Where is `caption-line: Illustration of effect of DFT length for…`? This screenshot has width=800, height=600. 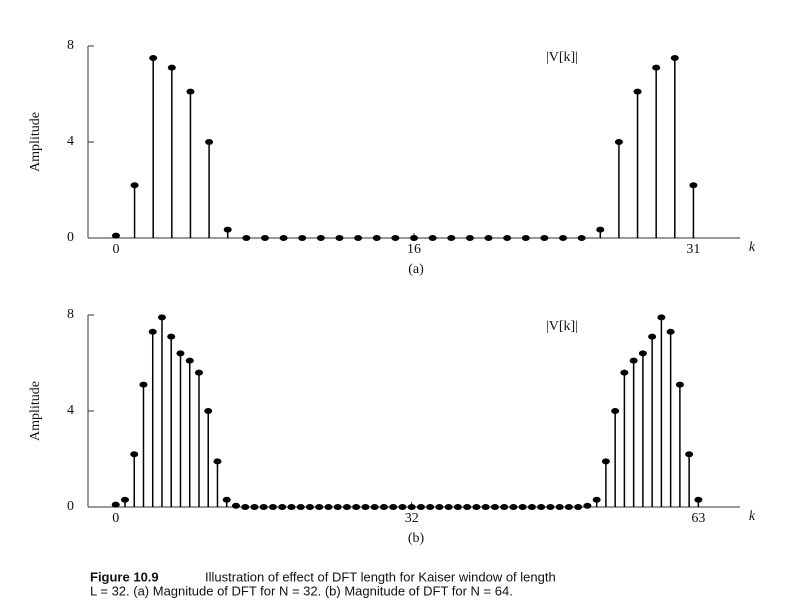 caption-line: Illustration of effect of DFT length for… is located at coordinates (380, 576).